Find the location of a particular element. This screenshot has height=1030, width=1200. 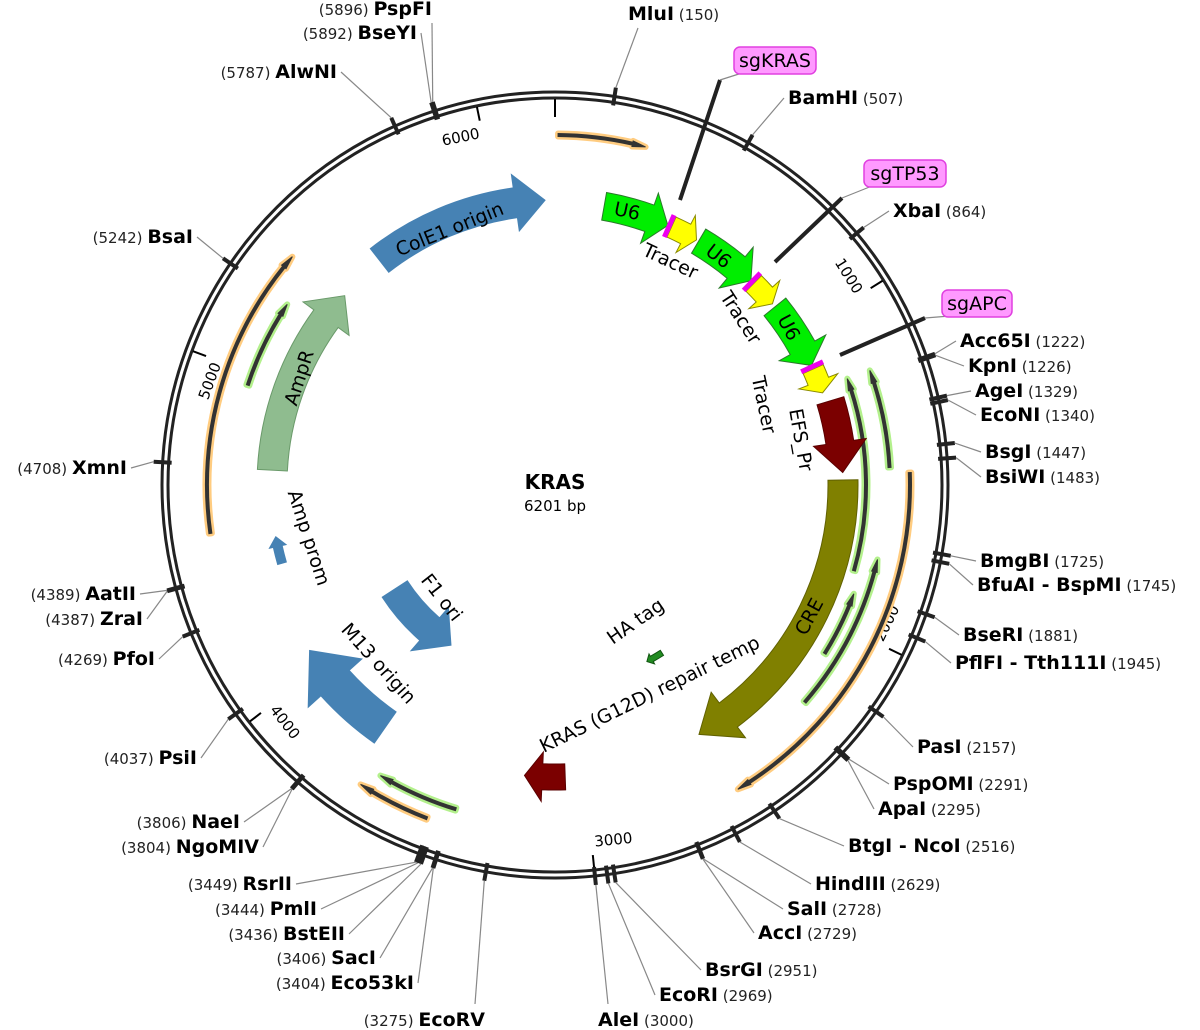

site-ngomiv: (3804) NgoMIV is located at coordinates (213, 816).